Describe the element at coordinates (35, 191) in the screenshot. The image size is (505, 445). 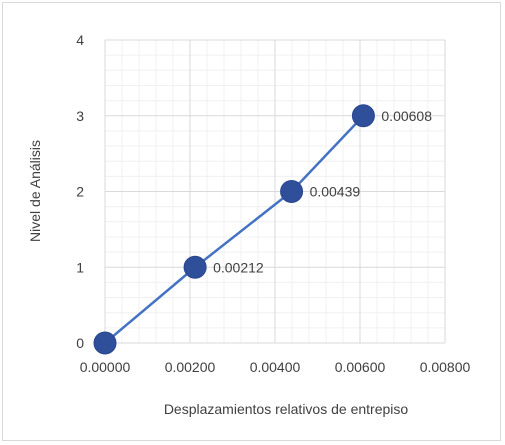
I see `y-axis-title: Nivel de Análisis` at that location.